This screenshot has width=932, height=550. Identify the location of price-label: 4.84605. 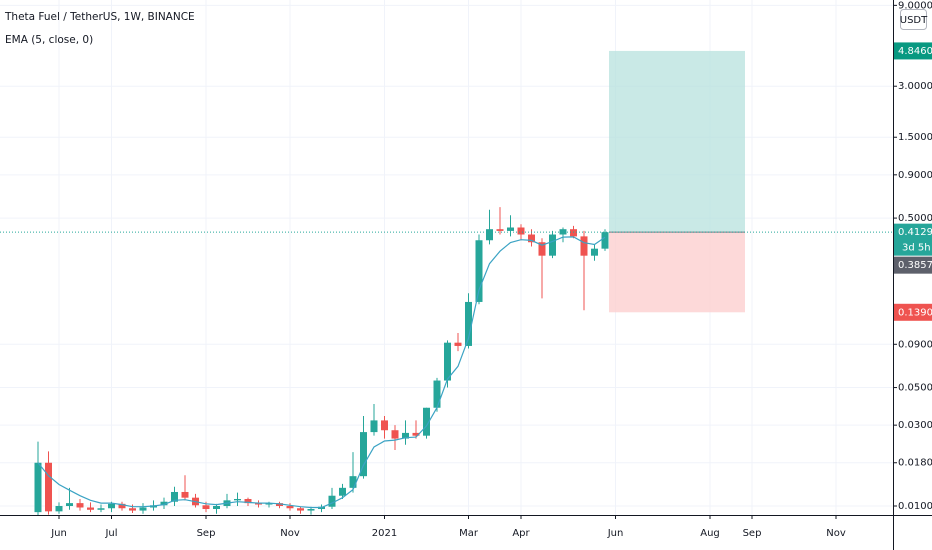
(915, 51).